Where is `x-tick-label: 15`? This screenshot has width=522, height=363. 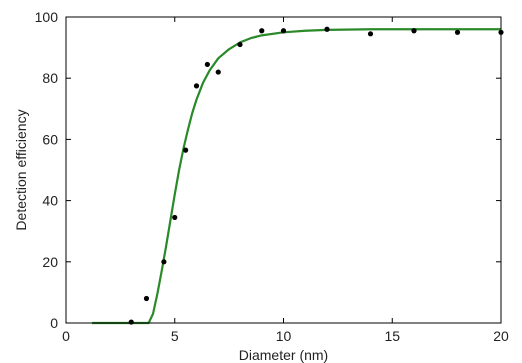 x-tick-label: 15 is located at coordinates (392, 336).